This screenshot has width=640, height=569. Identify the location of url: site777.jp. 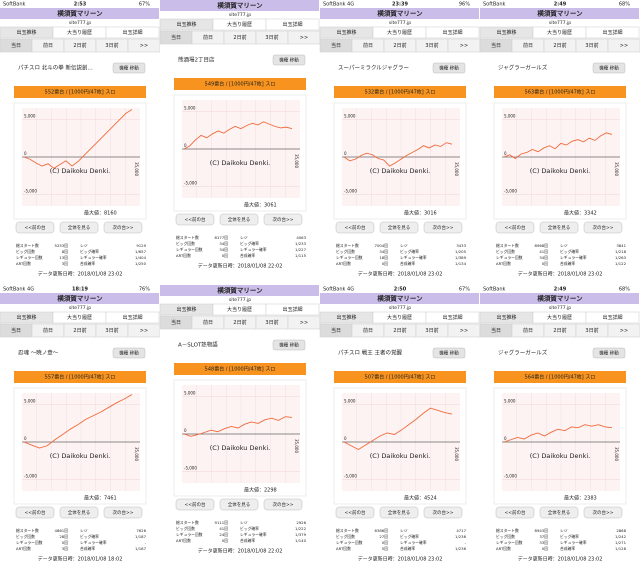
(400, 308).